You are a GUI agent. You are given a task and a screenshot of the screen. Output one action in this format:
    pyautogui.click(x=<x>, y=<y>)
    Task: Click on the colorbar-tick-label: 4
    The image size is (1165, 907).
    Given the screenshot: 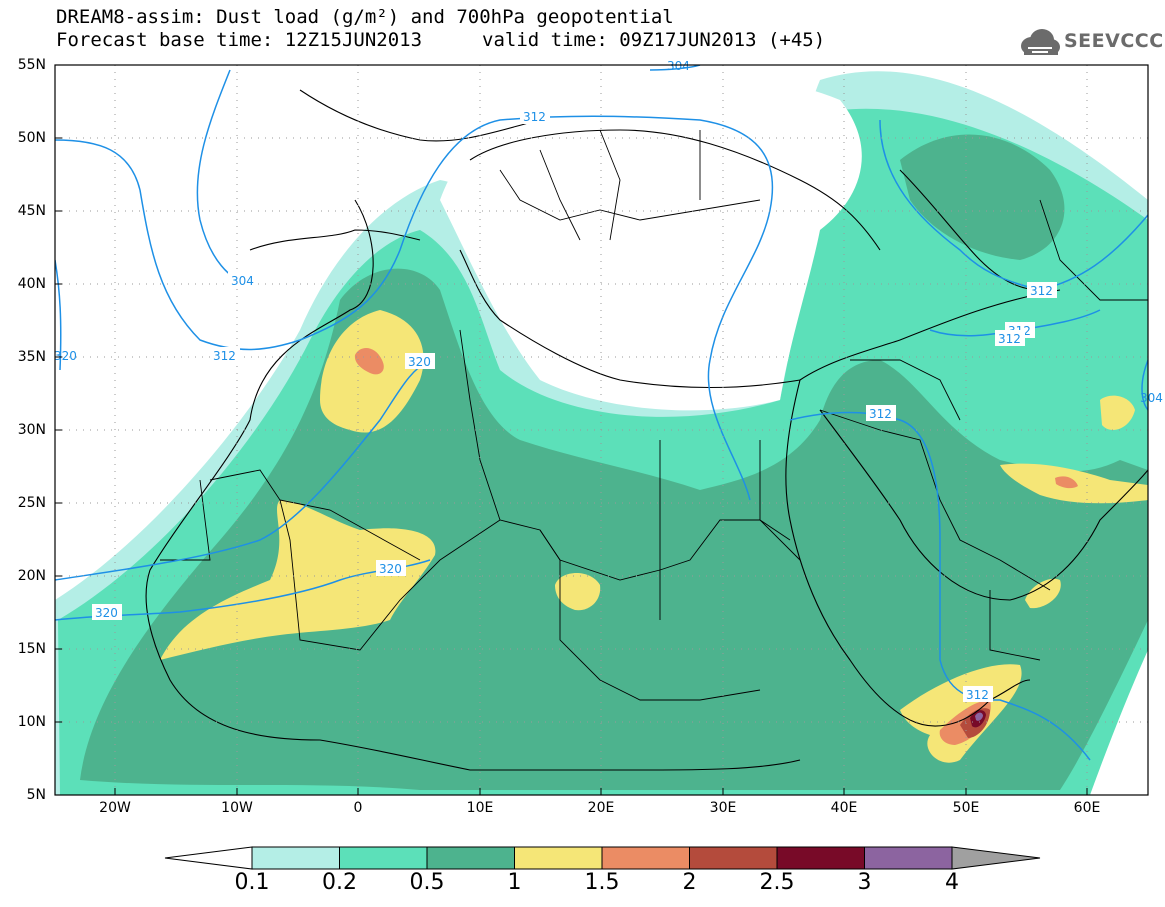 What is the action you would take?
    pyautogui.click(x=952, y=882)
    